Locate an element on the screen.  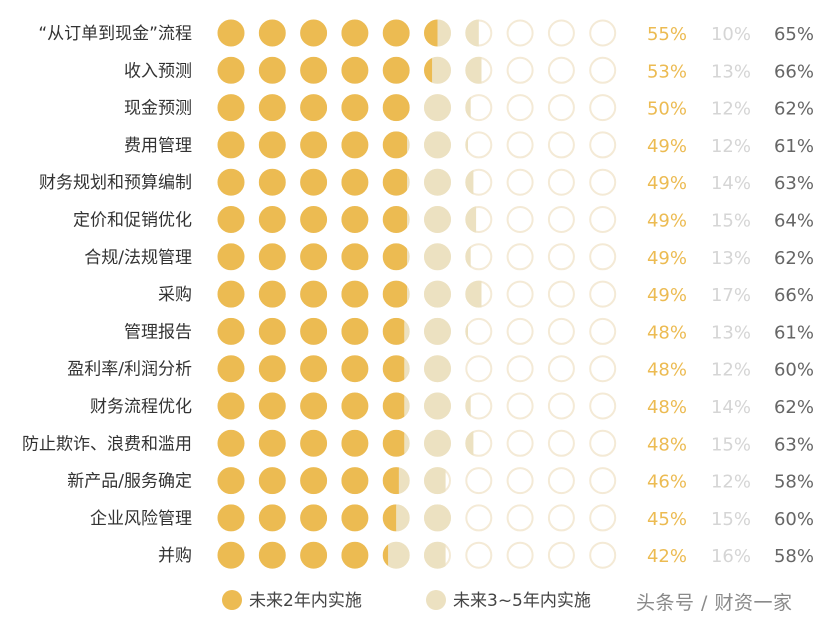
pct-2yr: 55% is located at coordinates (667, 34).